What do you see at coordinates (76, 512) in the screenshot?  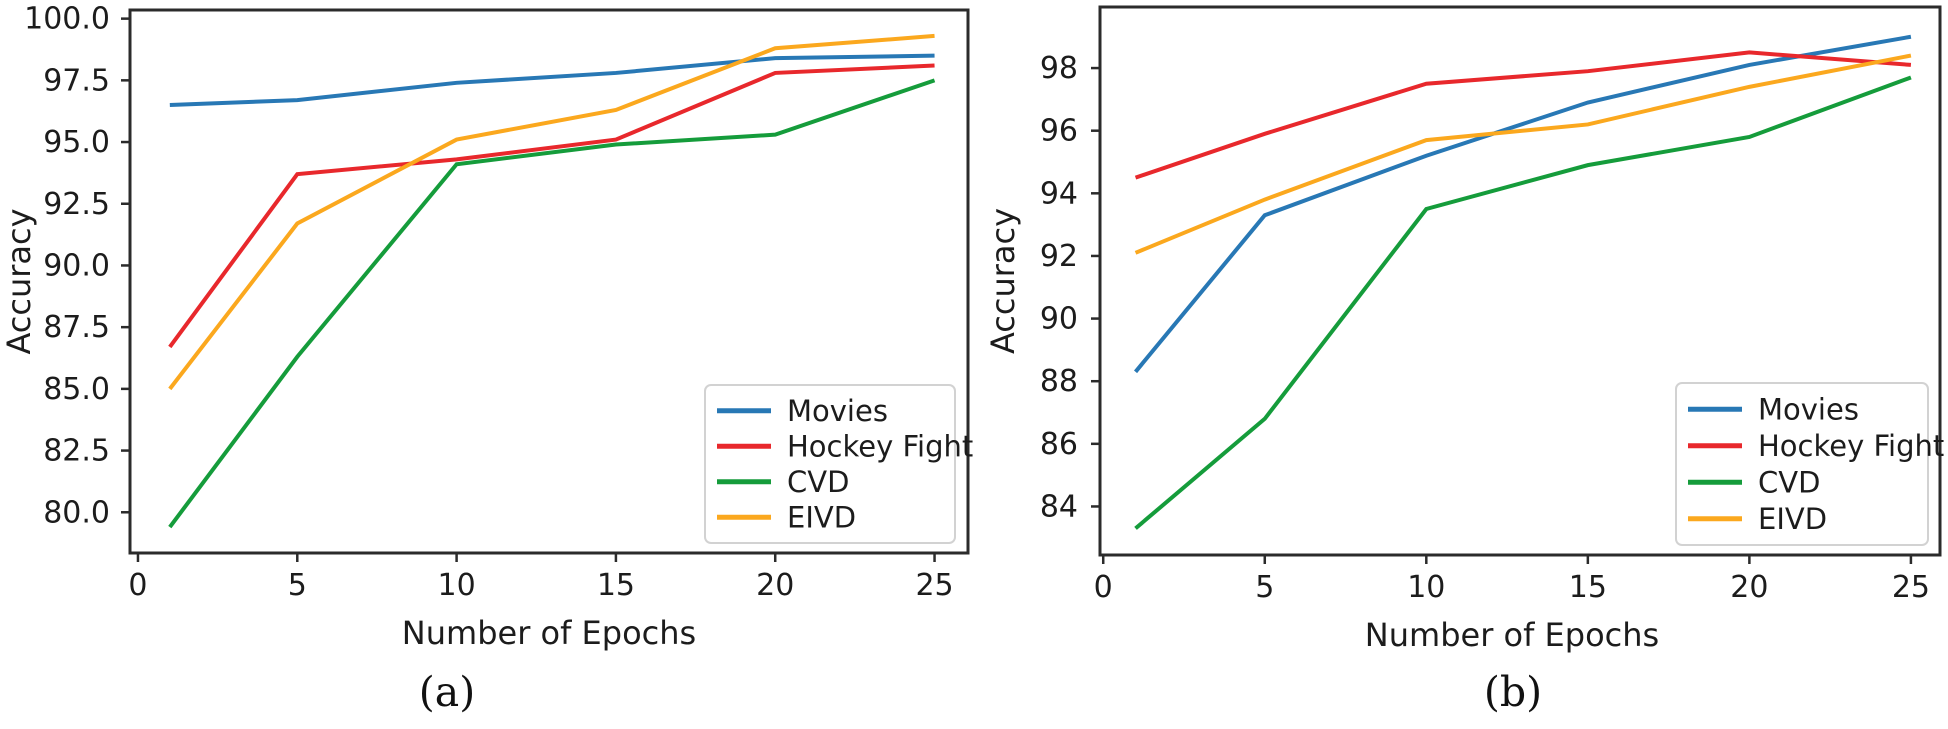 I see `y-tick-label: 80.0` at bounding box center [76, 512].